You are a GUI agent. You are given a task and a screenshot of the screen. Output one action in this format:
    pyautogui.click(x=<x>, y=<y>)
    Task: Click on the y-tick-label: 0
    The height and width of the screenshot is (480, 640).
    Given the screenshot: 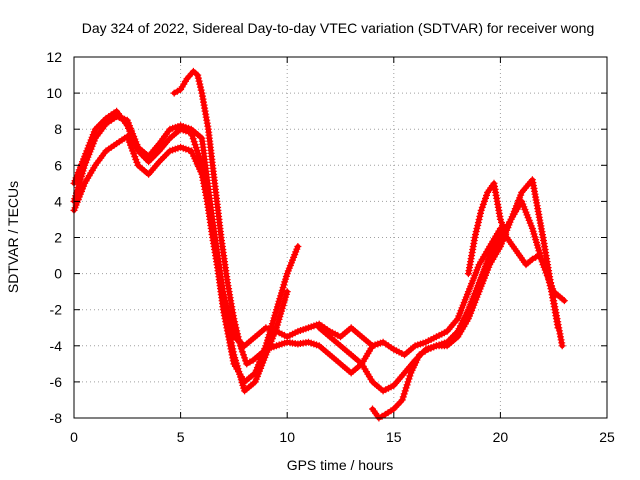 What is the action you would take?
    pyautogui.click(x=58, y=274)
    